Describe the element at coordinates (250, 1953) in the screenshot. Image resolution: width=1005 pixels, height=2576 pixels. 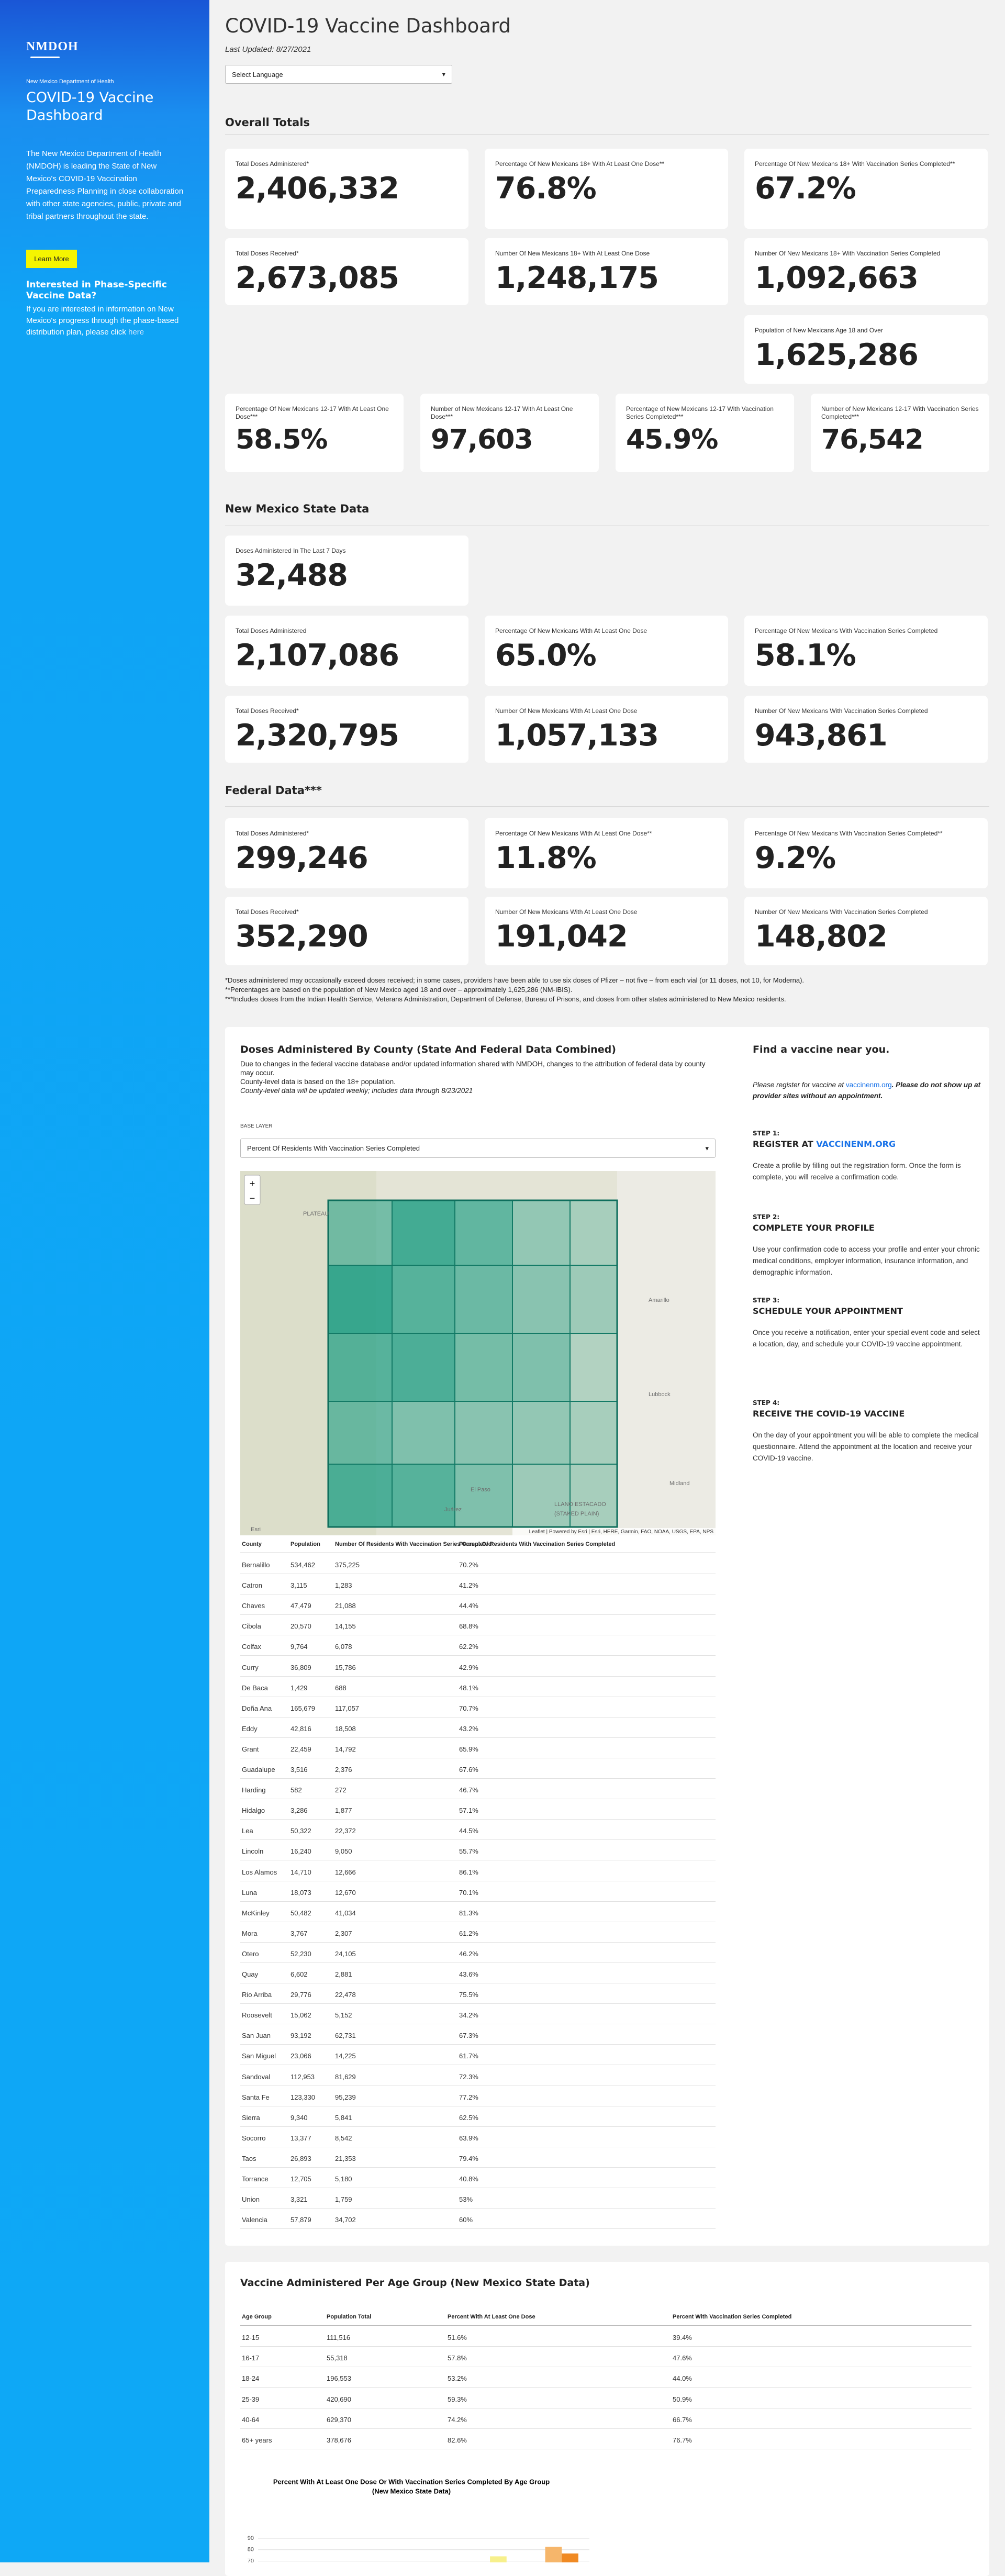
I see `table-cell: Otero` at that location.